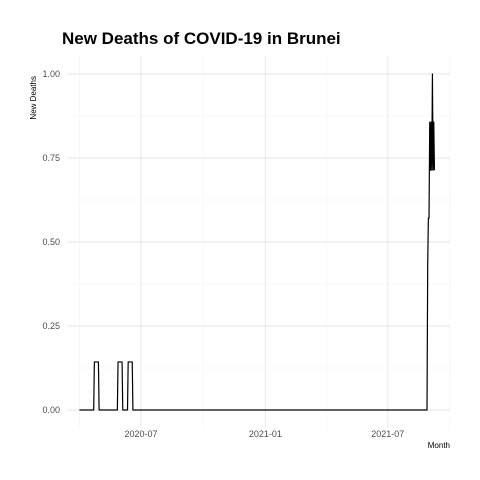  I want to click on x-axis-label: Month, so click(439, 445).